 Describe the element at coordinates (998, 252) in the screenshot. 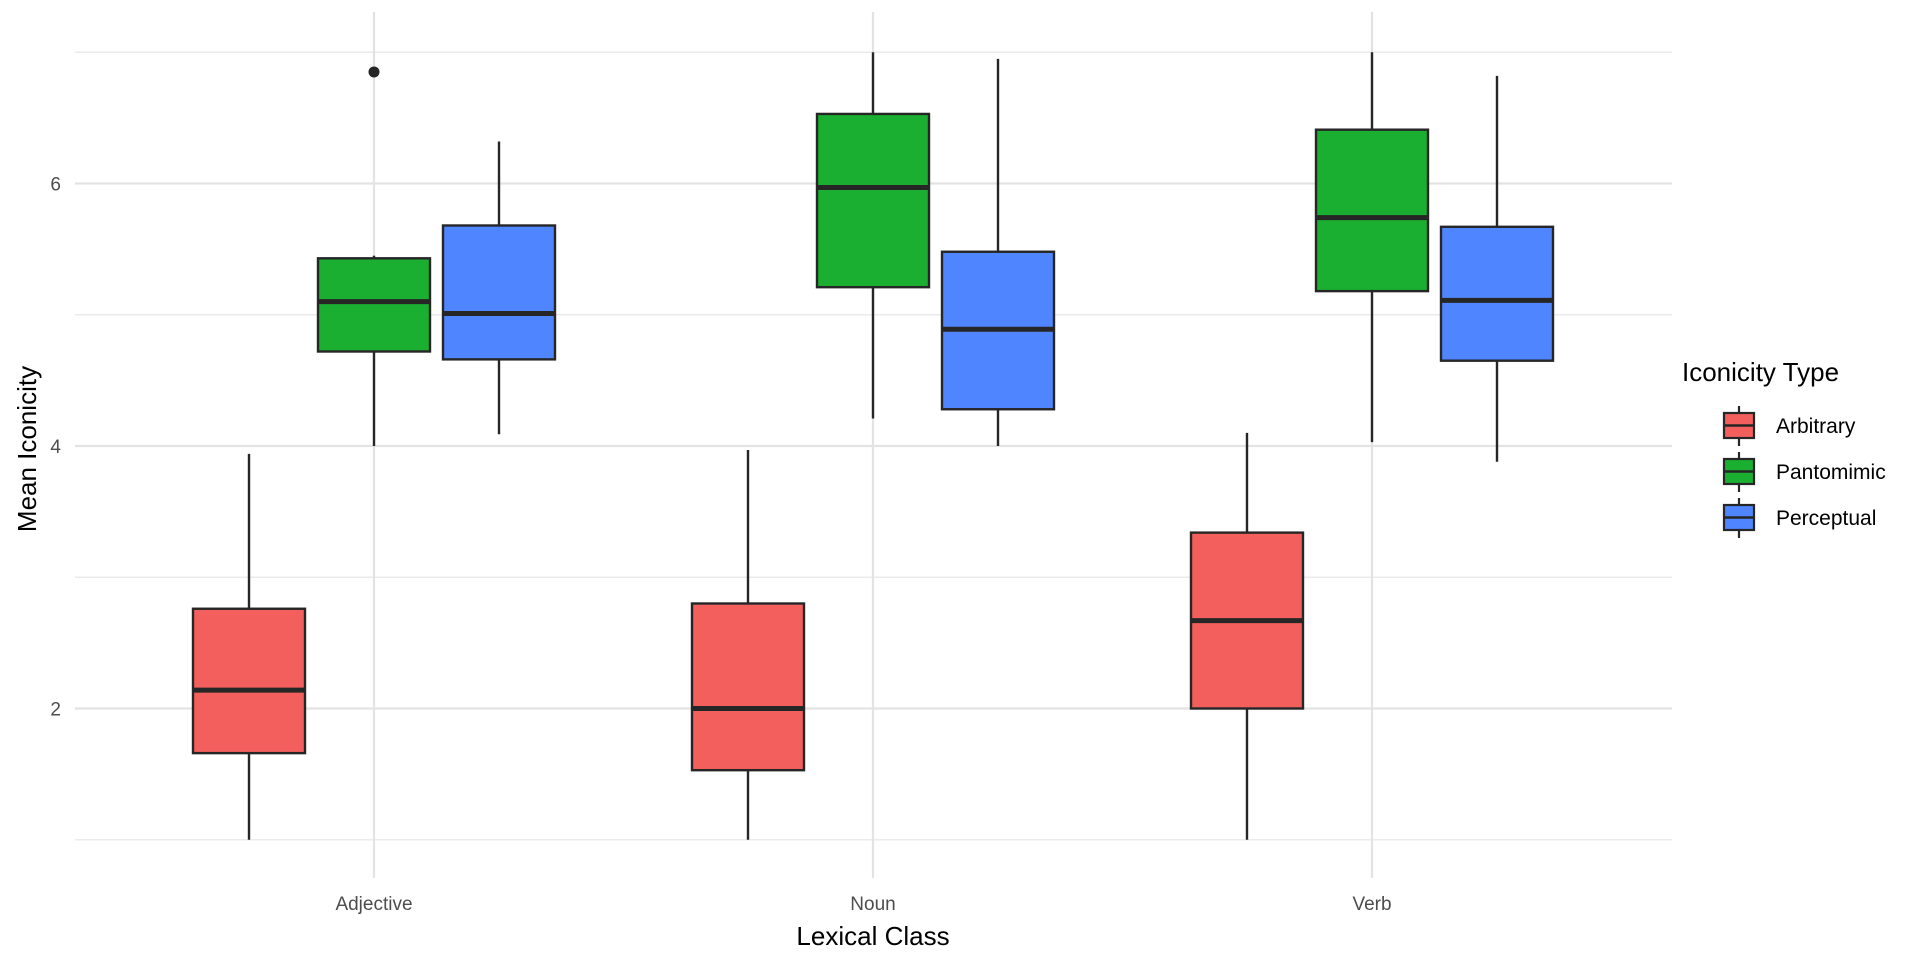

I see `box-perceptual-noun` at that location.